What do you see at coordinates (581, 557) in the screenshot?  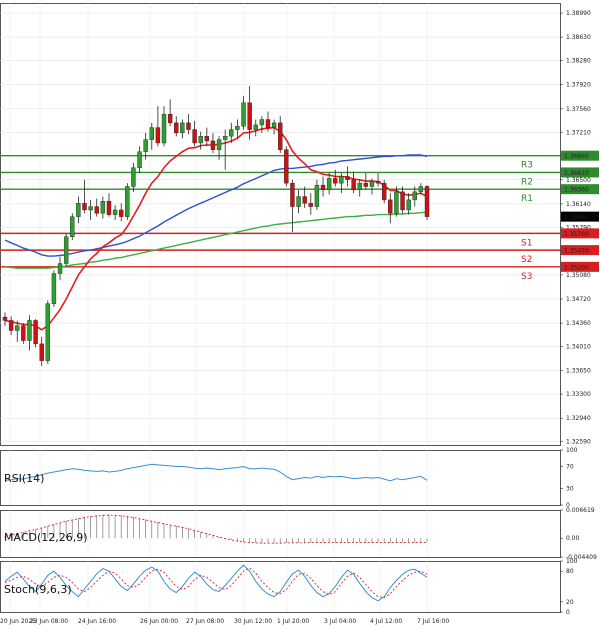 I see `macd-tick-label: -0.004409` at bounding box center [581, 557].